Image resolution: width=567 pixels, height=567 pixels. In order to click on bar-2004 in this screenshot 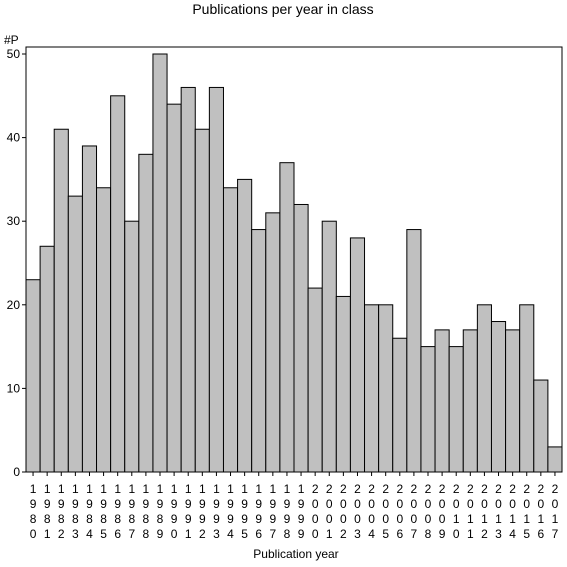, I will do `click(372, 388)`.